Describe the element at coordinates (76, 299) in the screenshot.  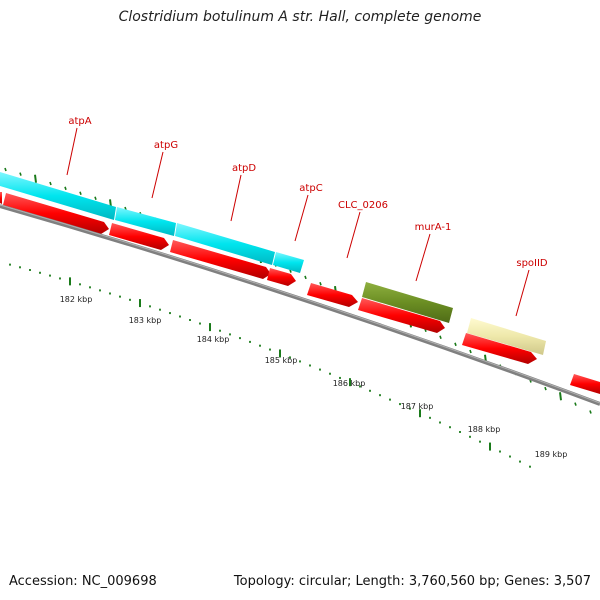
I see `kbp-label: 182 kbp` at that location.